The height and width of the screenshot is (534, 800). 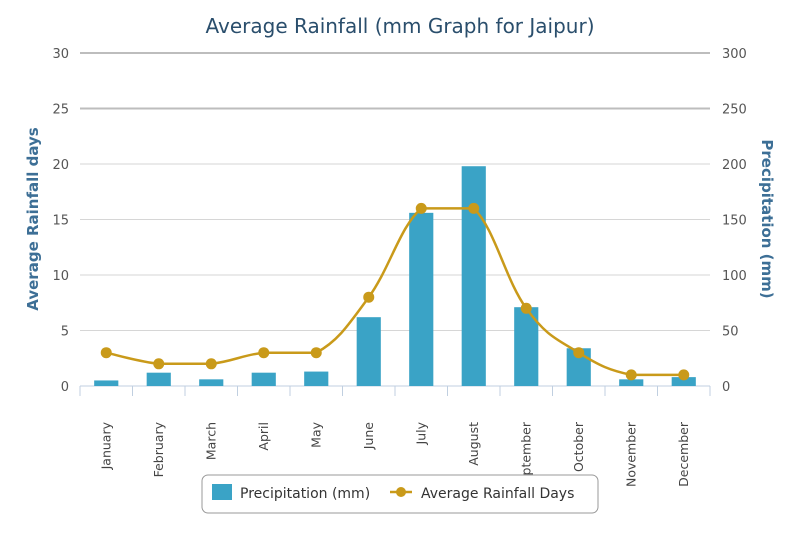 I want to click on left-tick-label: 25, so click(x=60, y=110).